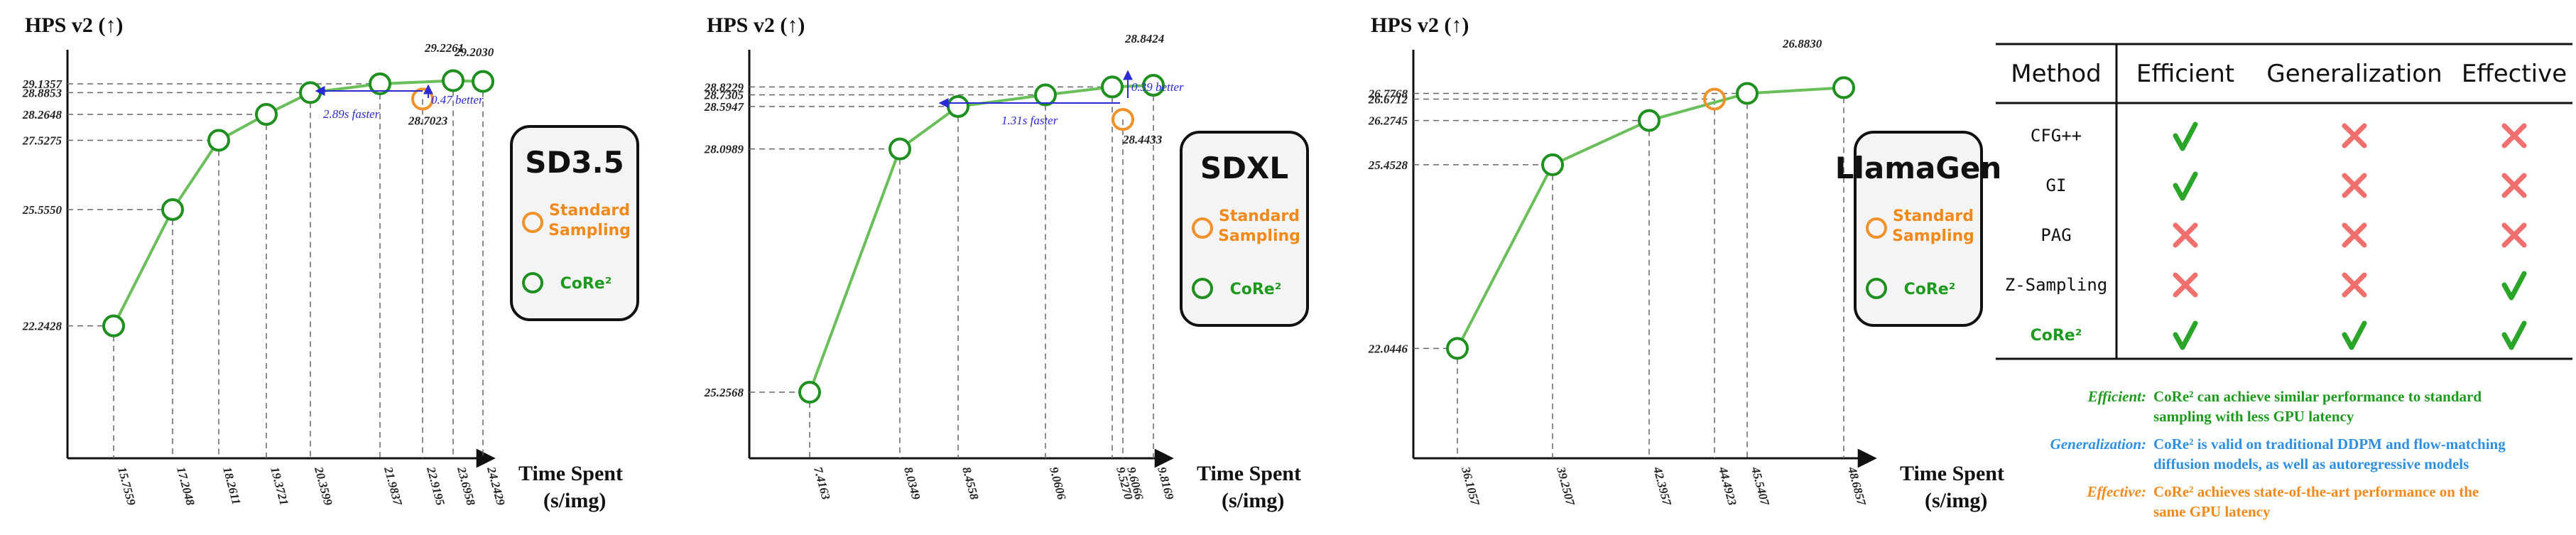  Describe the element at coordinates (43, 115) in the screenshot. I see `y-tick-label: 28.2648` at that location.